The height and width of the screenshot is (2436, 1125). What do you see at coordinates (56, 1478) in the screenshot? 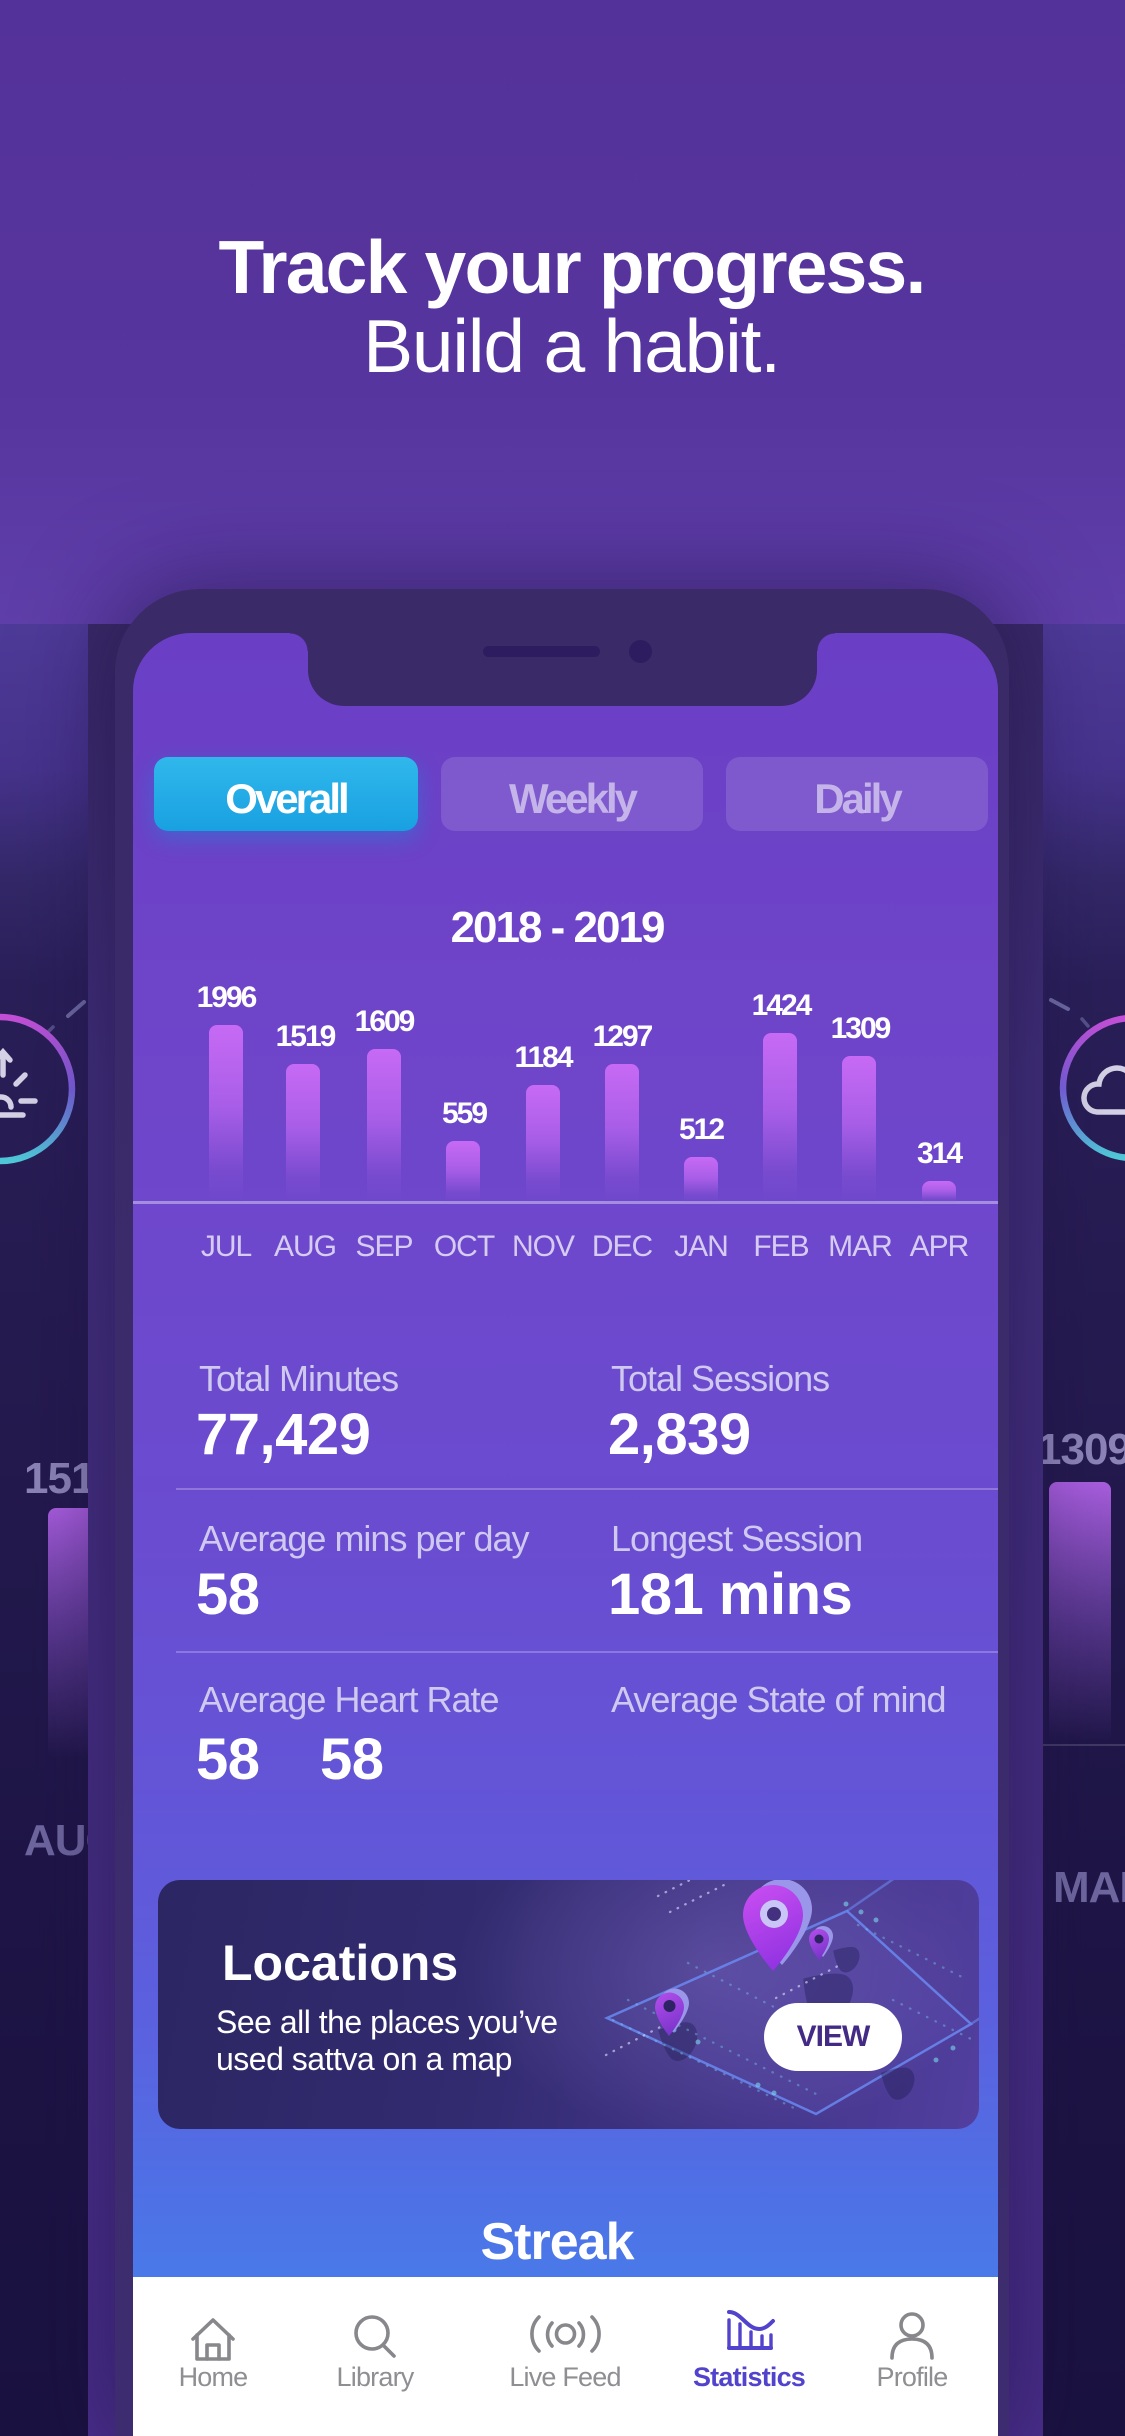
I see `svg-text: 1519` at bounding box center [56, 1478].